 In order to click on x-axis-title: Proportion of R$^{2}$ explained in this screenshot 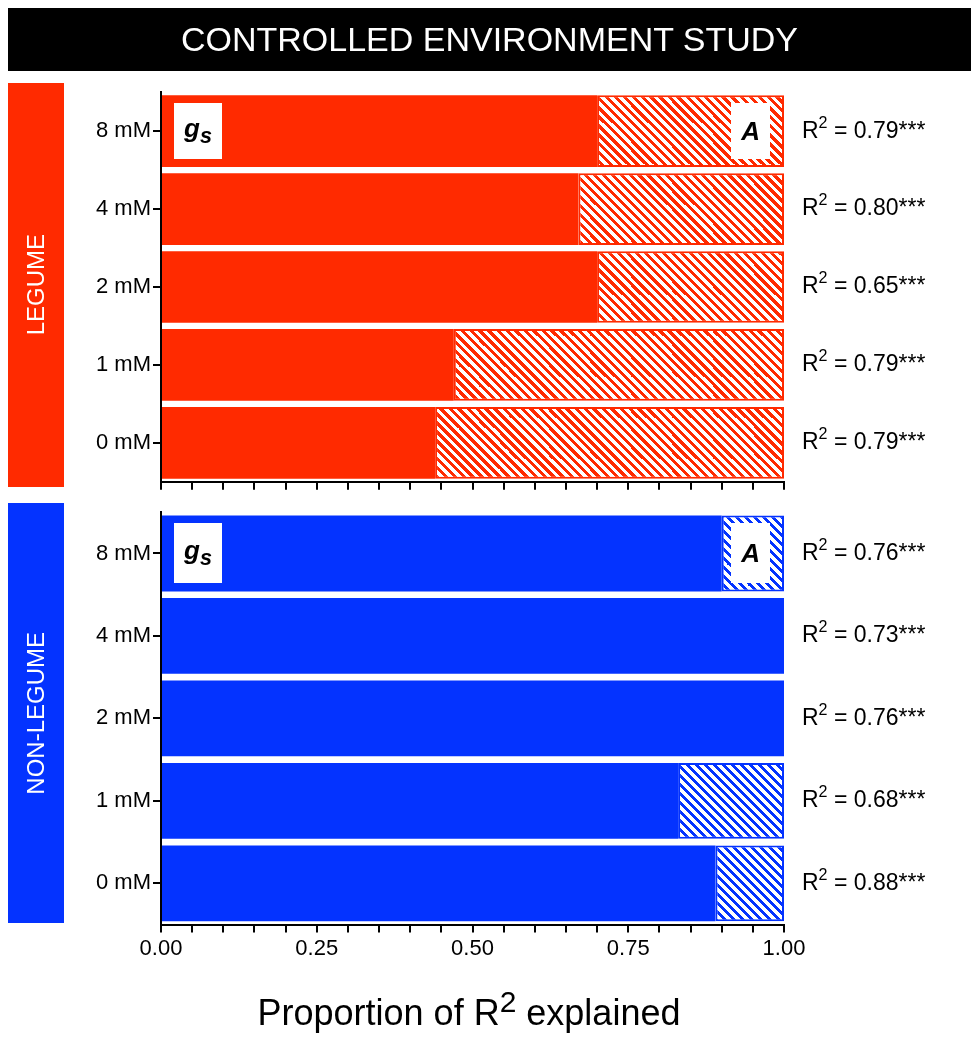, I will do `click(469, 1009)`.